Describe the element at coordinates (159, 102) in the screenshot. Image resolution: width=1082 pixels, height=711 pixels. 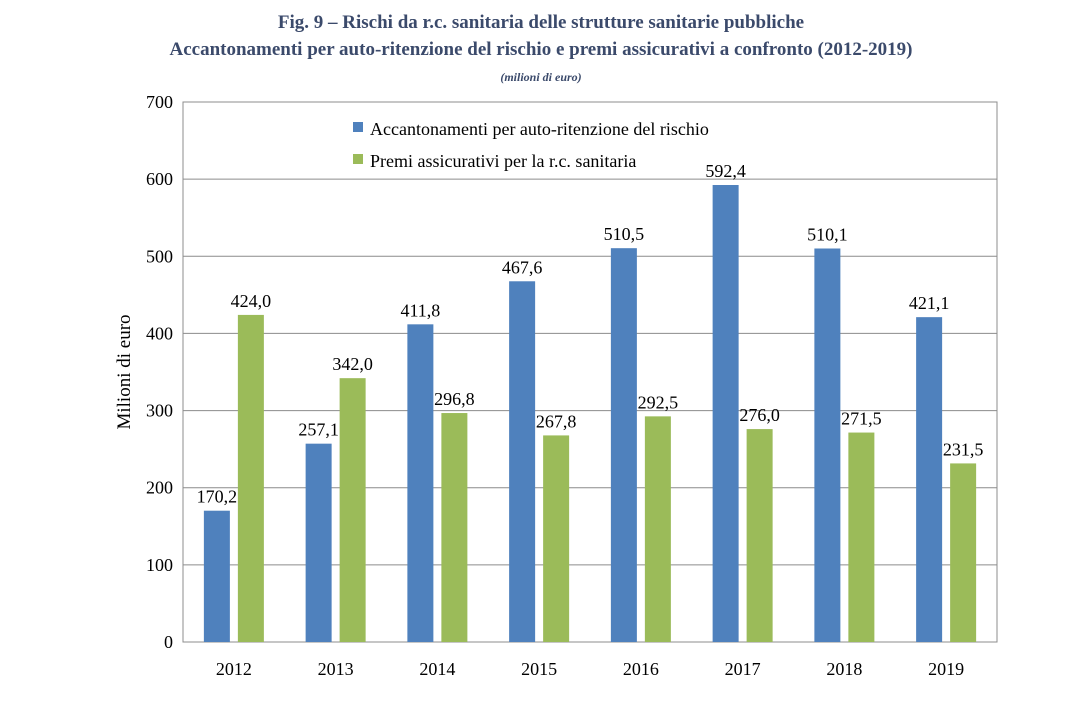
I see `y-tick-label: 700` at that location.